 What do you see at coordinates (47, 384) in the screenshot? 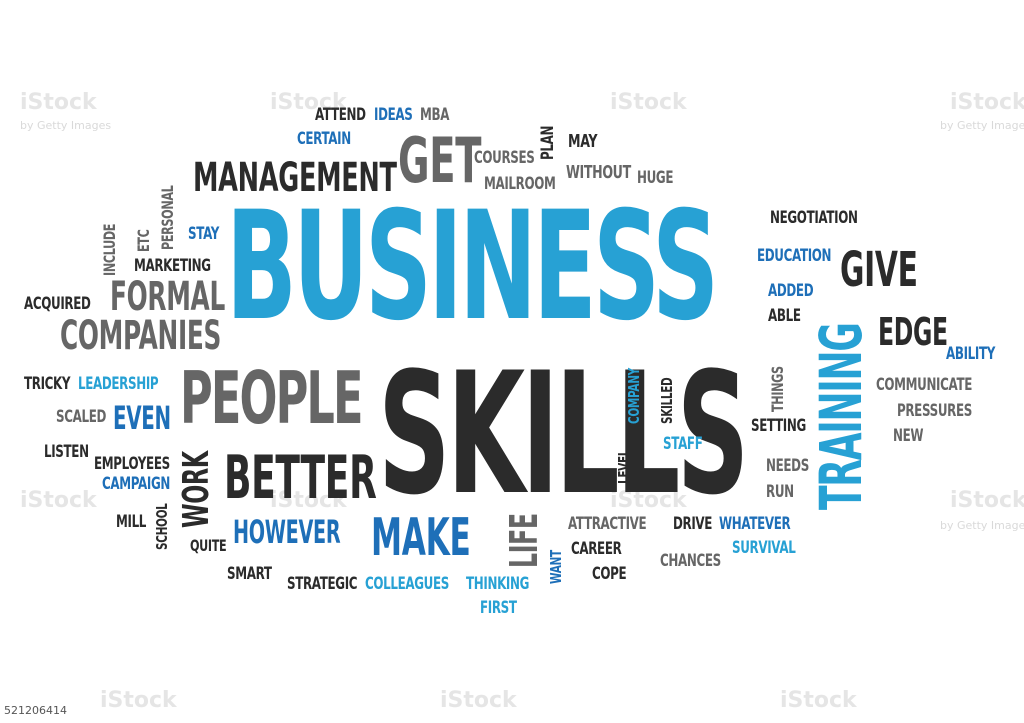
I see `word-tricky: TRICKY` at bounding box center [47, 384].